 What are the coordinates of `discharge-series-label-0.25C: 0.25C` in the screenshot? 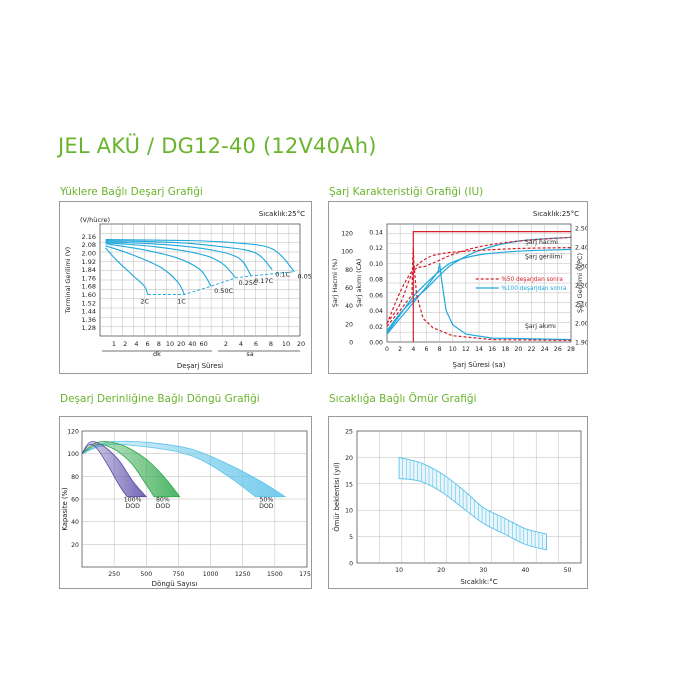 It's located at (248, 283).